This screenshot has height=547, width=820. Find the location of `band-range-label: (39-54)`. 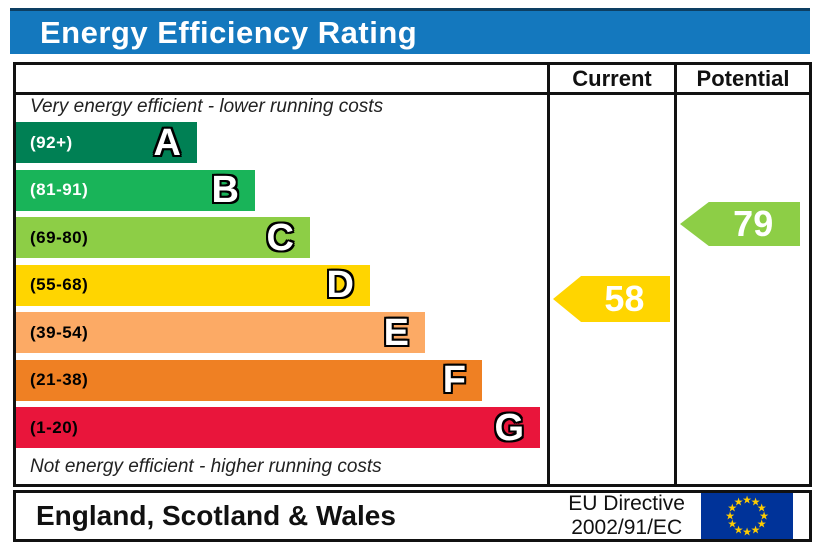

band-range-label: (39-54) is located at coordinates (59, 332).